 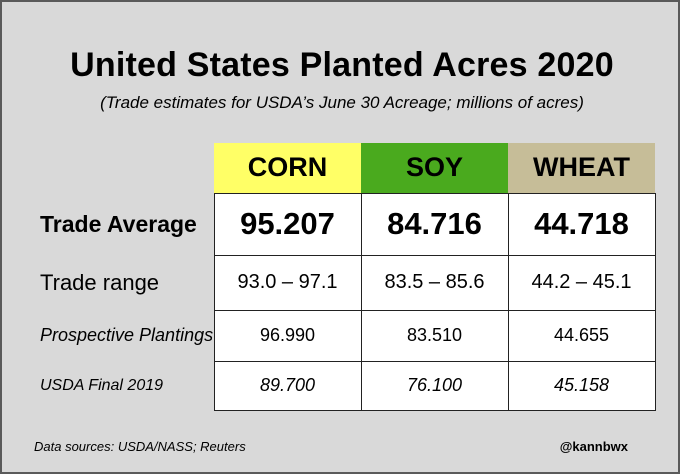 What do you see at coordinates (593, 446) in the screenshot?
I see `author-handle: @kannbwx` at bounding box center [593, 446].